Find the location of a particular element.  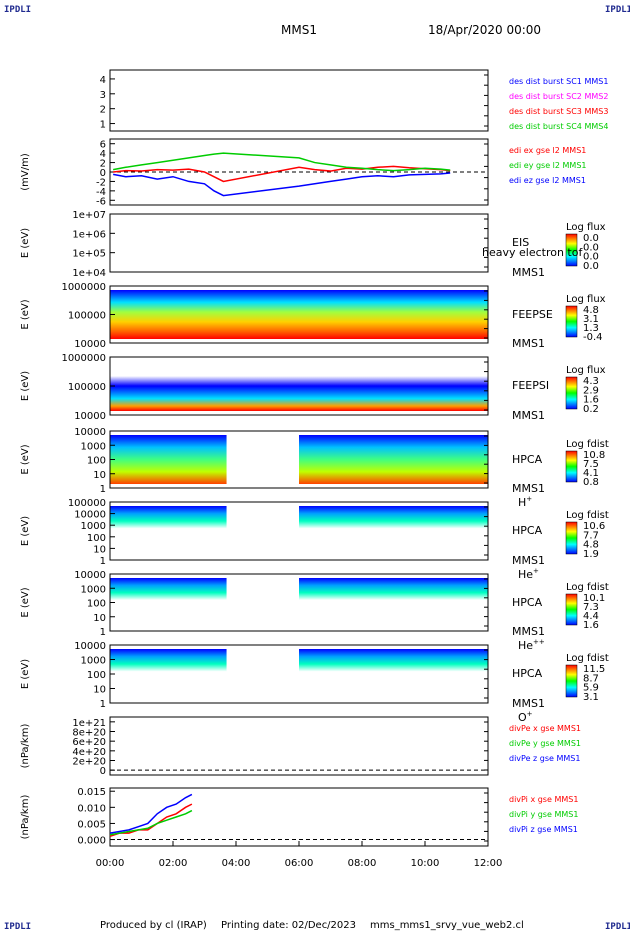

y-tick-label: 0.005 is located at coordinates (91, 824).